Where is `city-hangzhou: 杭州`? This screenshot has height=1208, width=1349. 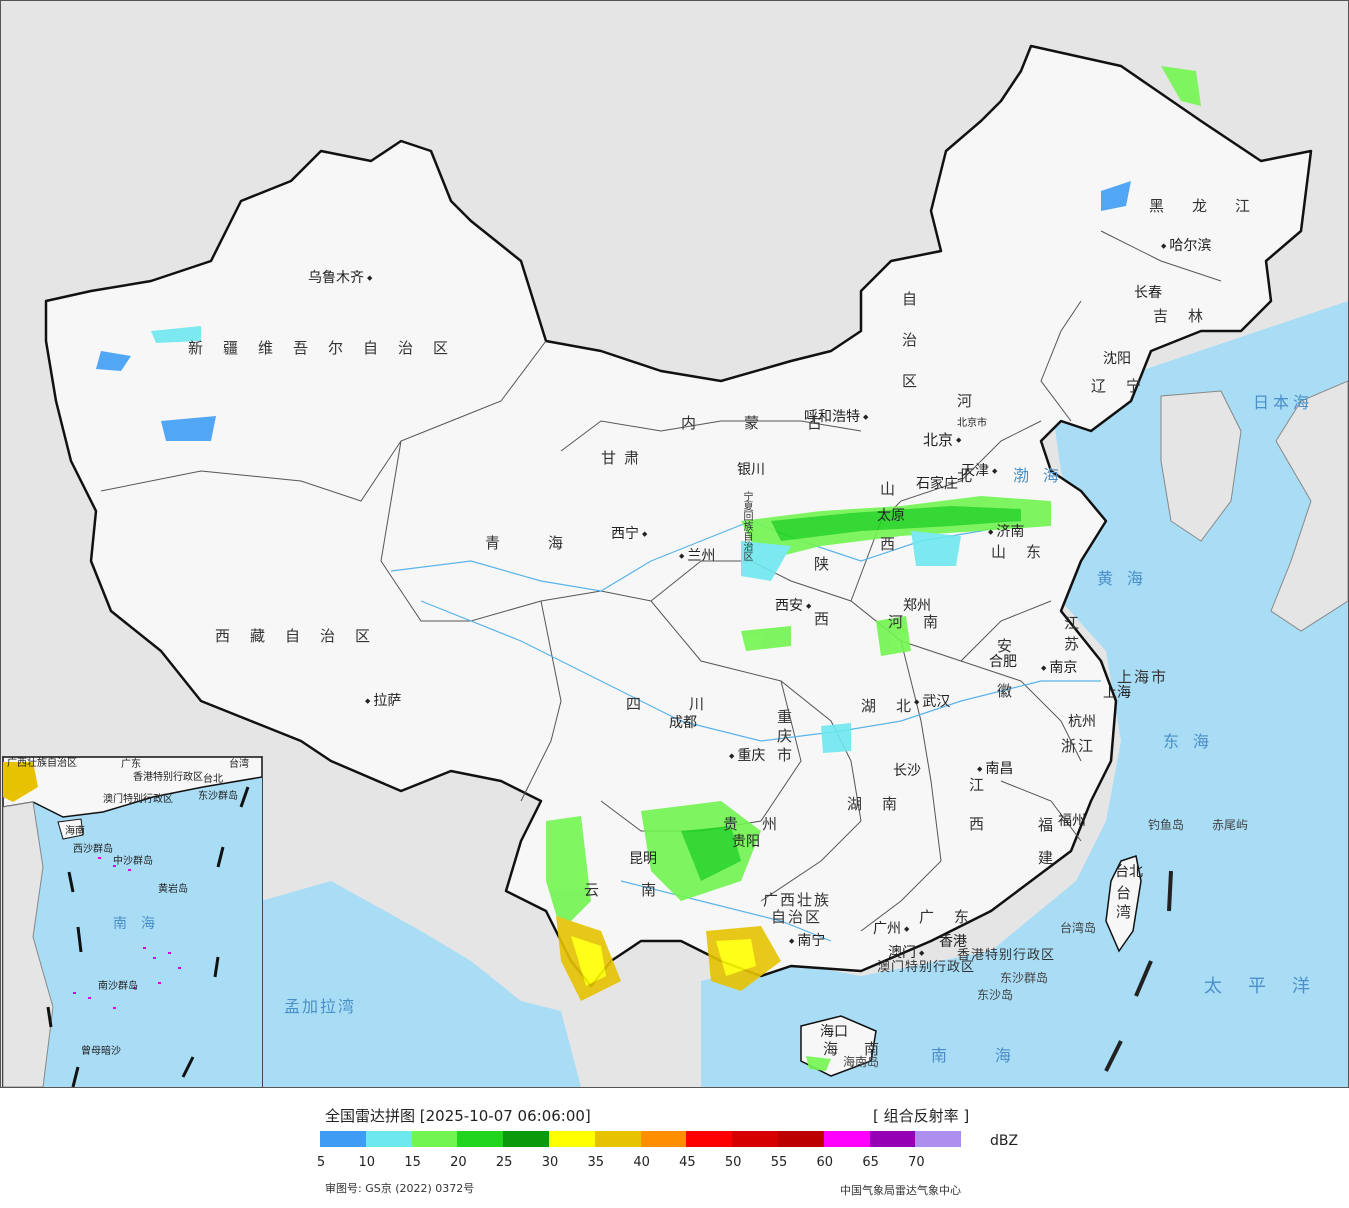 city-hangzhou: 杭州 is located at coordinates (1082, 722).